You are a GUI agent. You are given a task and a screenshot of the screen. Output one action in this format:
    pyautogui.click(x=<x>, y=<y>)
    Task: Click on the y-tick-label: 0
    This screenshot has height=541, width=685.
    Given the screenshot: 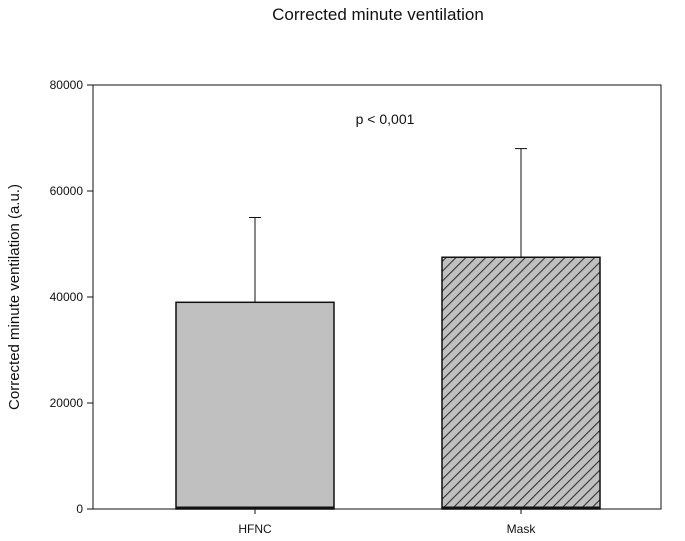 What is the action you would take?
    pyautogui.click(x=79, y=509)
    